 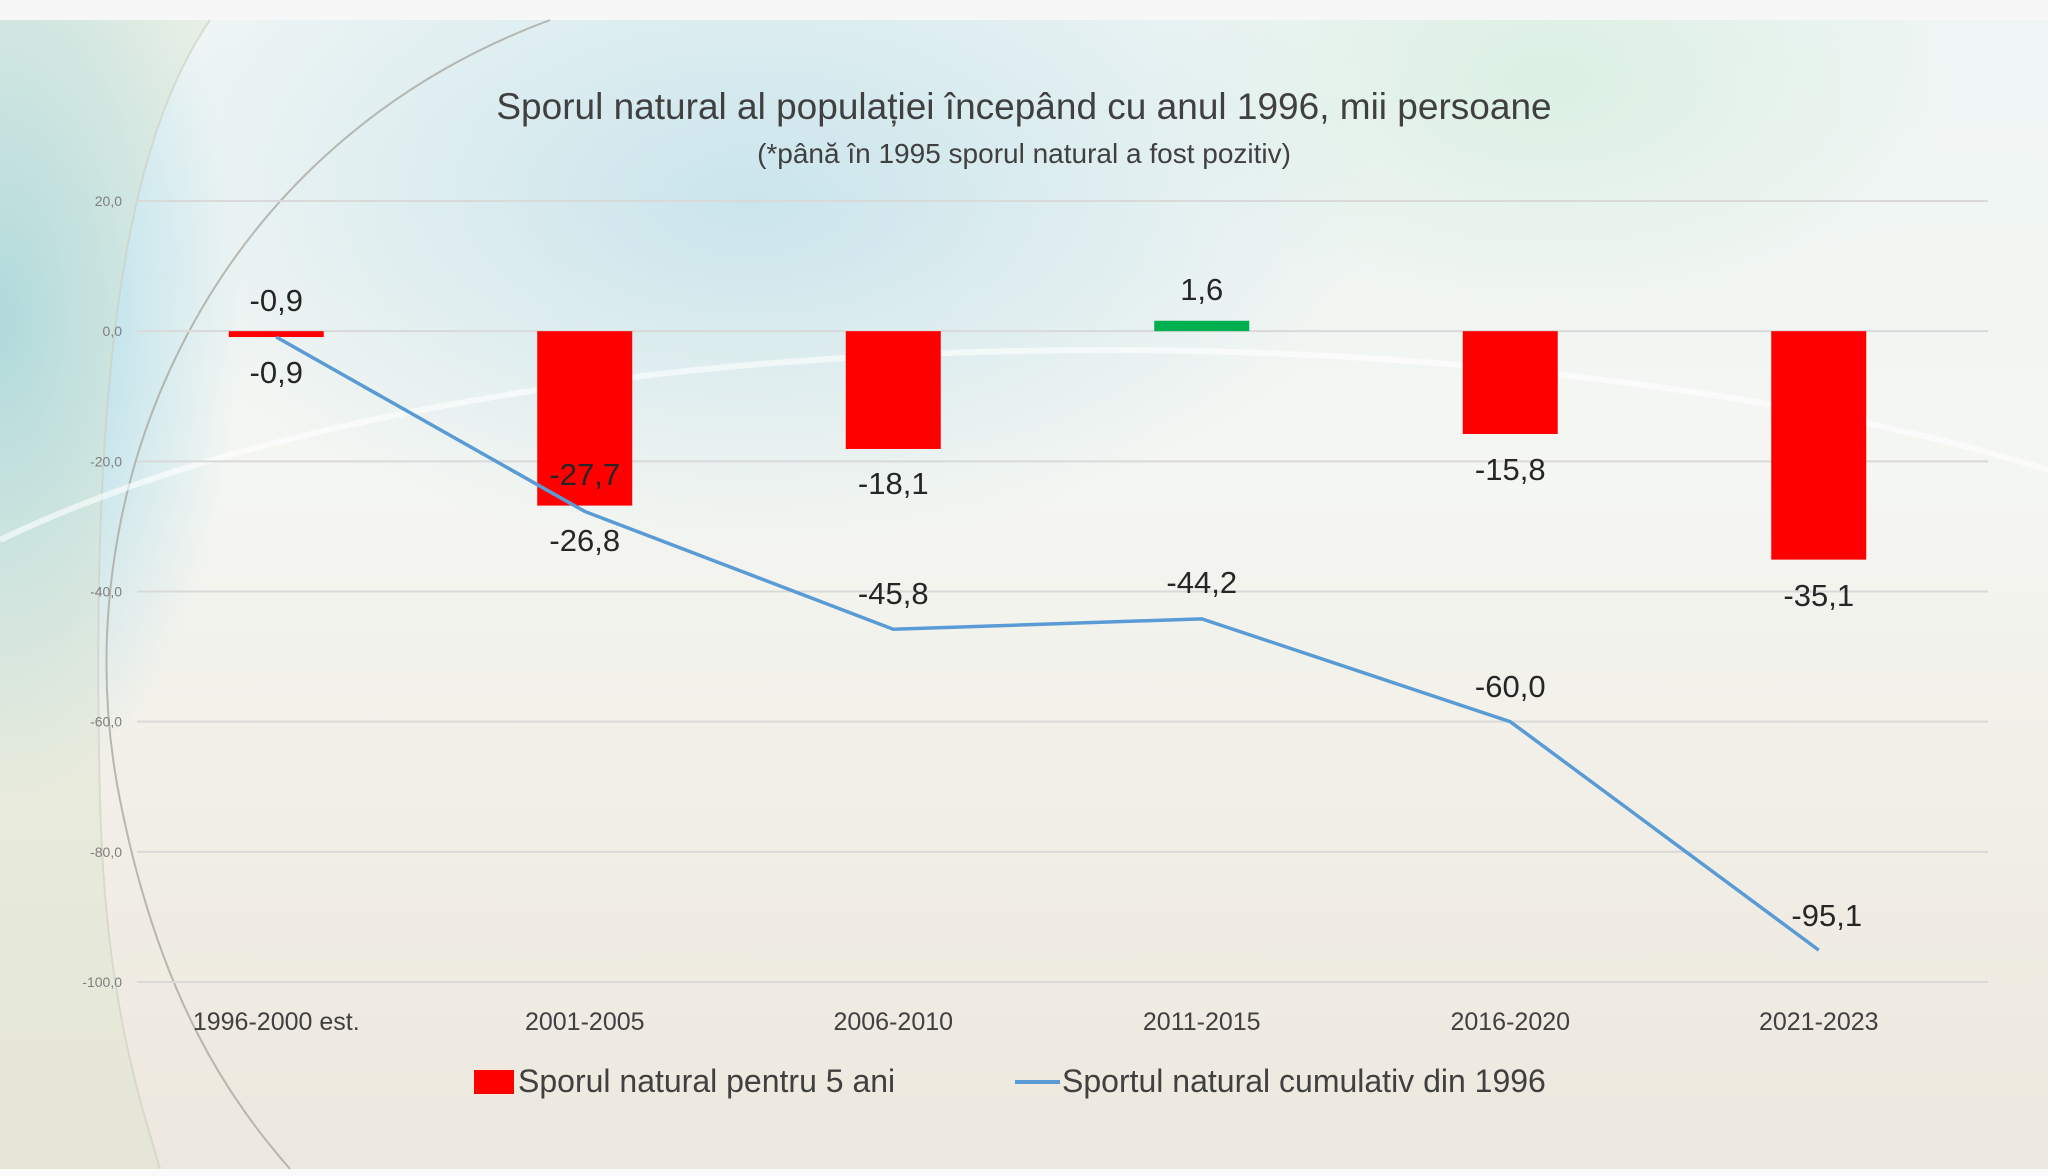 I want to click on line-data-label: -45,8, so click(x=893, y=593).